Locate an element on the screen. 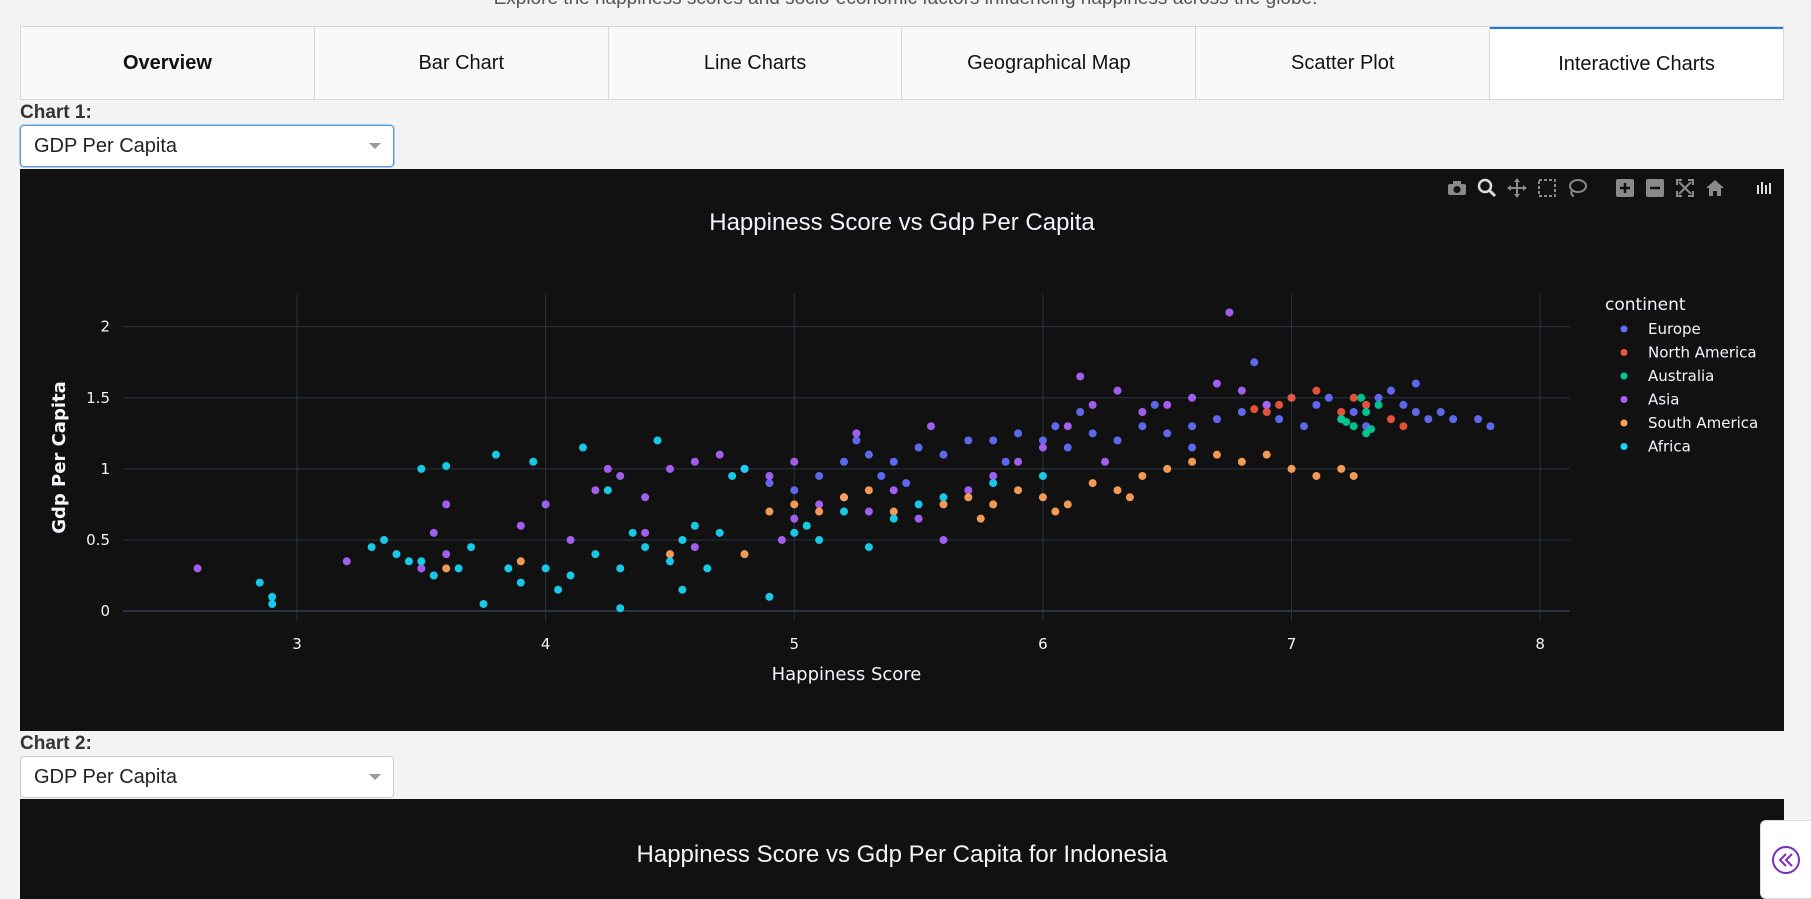 The width and height of the screenshot is (1811, 899). plotly-logo-icon is located at coordinates (1763, 188).